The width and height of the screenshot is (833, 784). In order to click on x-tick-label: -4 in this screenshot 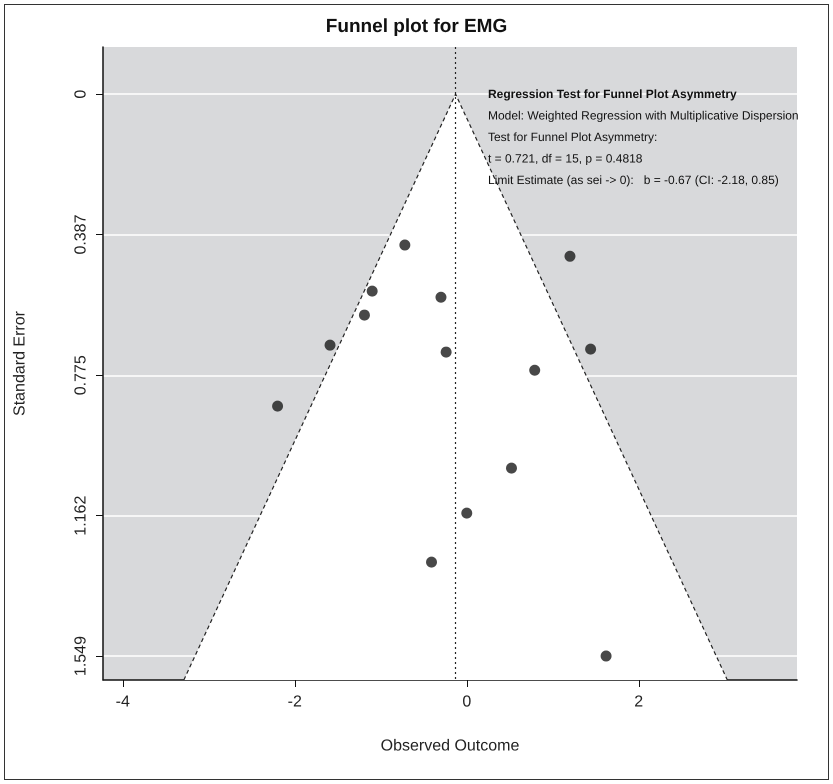, I will do `click(123, 702)`.